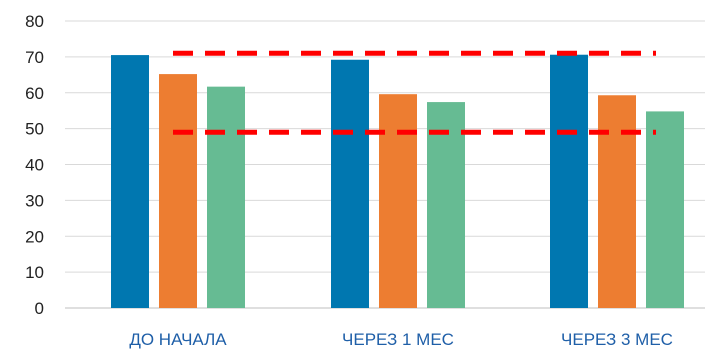 The height and width of the screenshot is (351, 710). I want to click on y-tick-label: 10, so click(34, 272).